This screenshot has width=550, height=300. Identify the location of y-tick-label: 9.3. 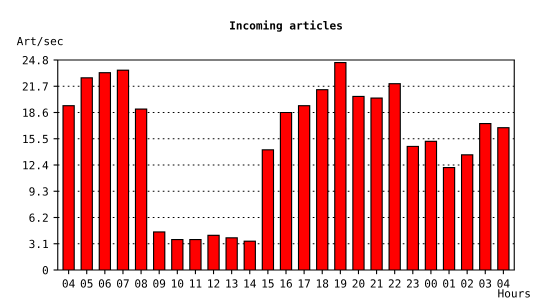
(38, 191).